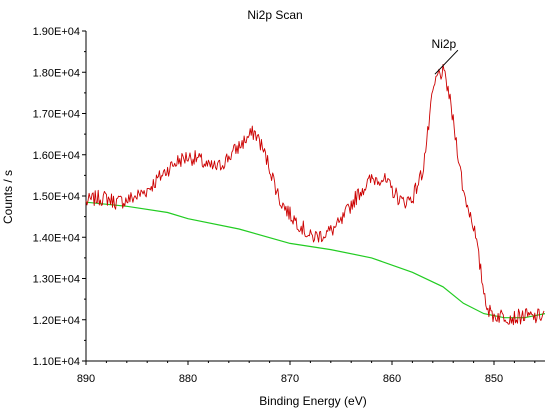 The image size is (551, 412). Describe the element at coordinates (494, 379) in the screenshot. I see `x-tick-label: 850` at that location.